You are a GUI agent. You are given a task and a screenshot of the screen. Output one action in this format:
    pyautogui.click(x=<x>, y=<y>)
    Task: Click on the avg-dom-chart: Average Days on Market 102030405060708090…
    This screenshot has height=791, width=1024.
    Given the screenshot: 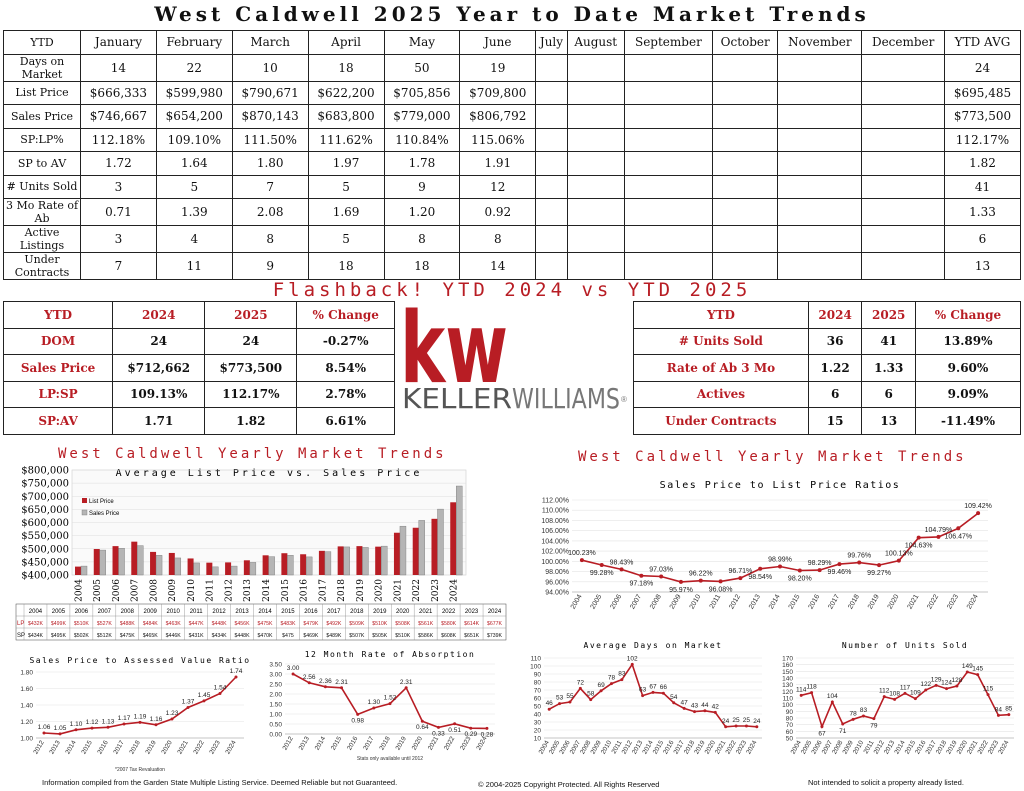 What is the action you would take?
    pyautogui.click(x=646, y=698)
    